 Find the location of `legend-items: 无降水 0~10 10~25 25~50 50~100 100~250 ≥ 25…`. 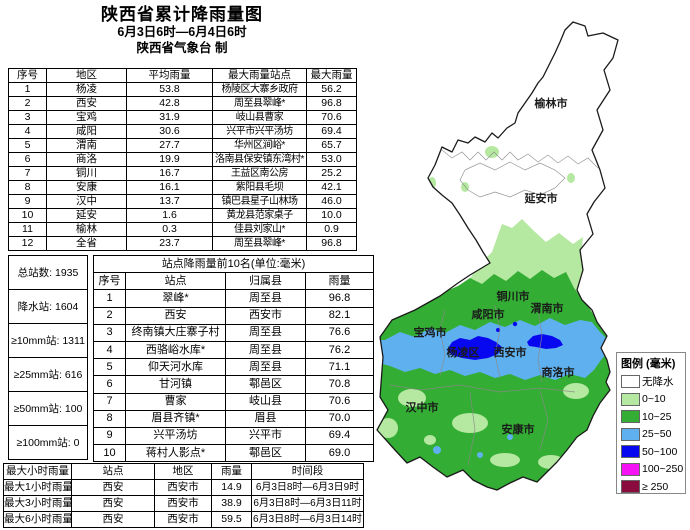

legend-items: 无降水 0~10 10~25 25~50 50~100 100~250 ≥ 25… is located at coordinates (653, 434).